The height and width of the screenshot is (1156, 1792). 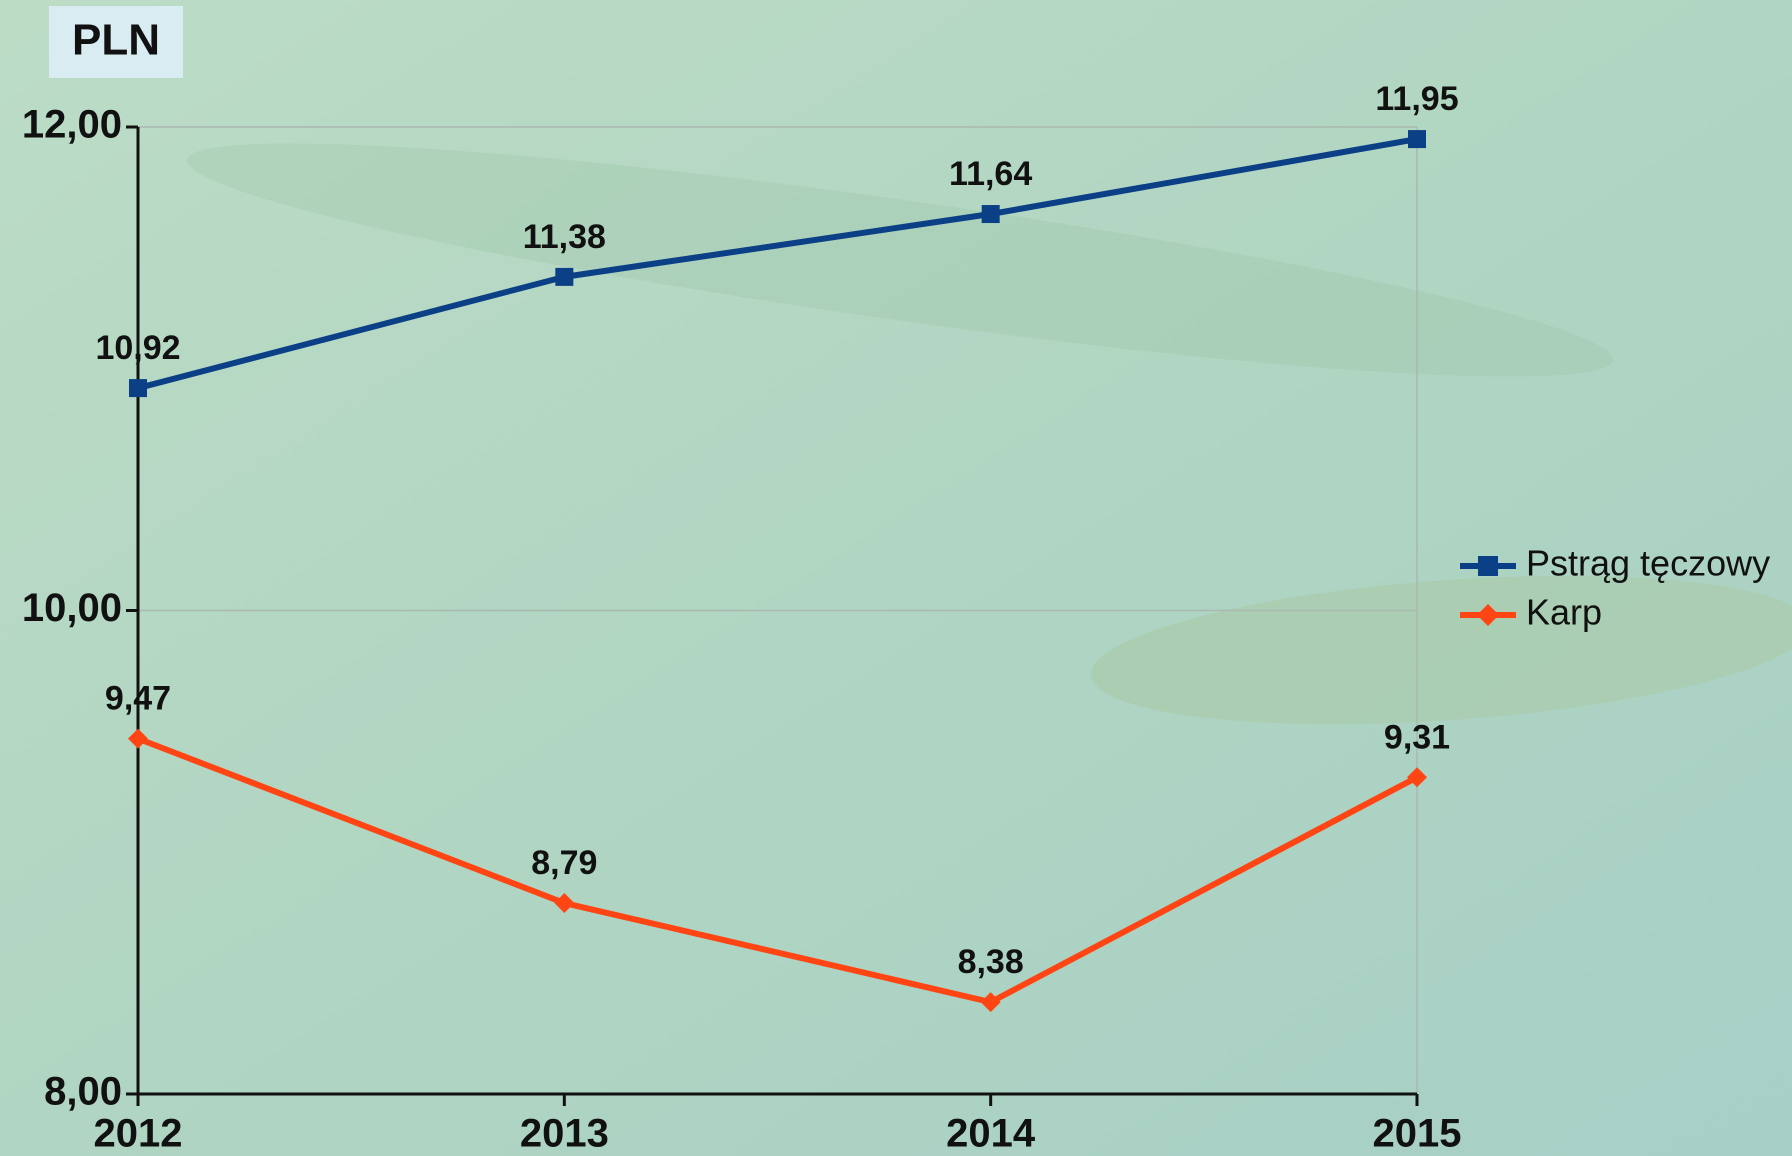 I want to click on x-tick-label: 2012, so click(x=138, y=1134).